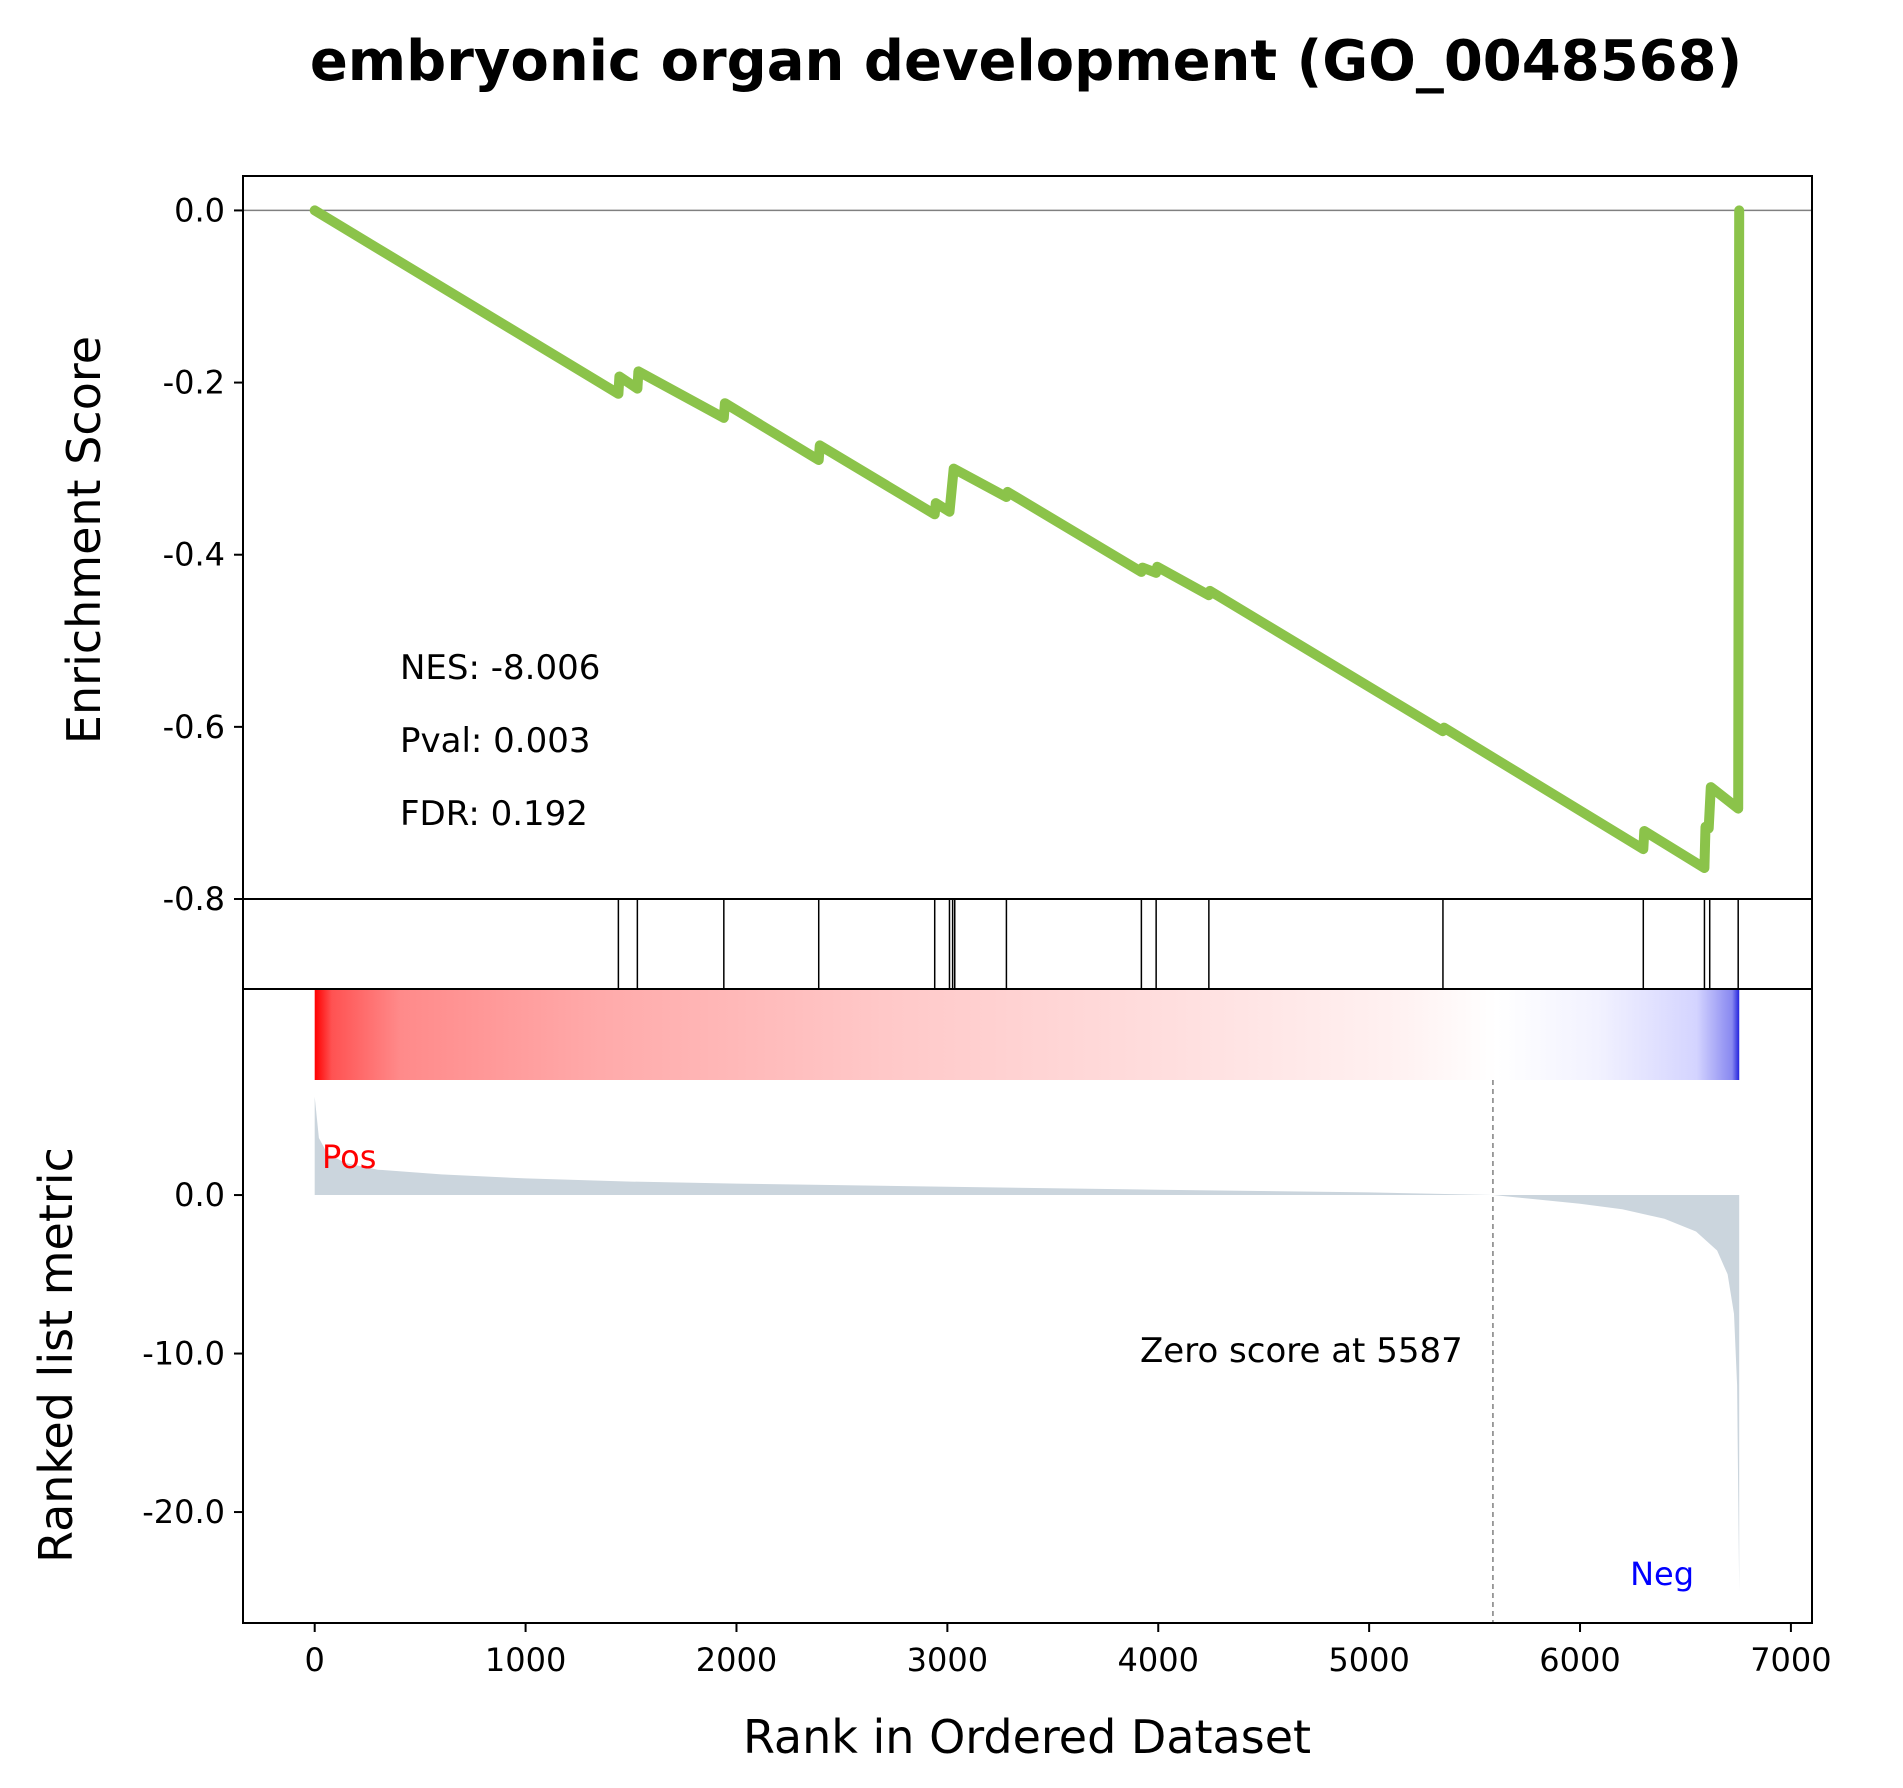 This screenshot has width=1903, height=1788. What do you see at coordinates (349, 1157) in the screenshot?
I see `pos-label: Pos` at bounding box center [349, 1157].